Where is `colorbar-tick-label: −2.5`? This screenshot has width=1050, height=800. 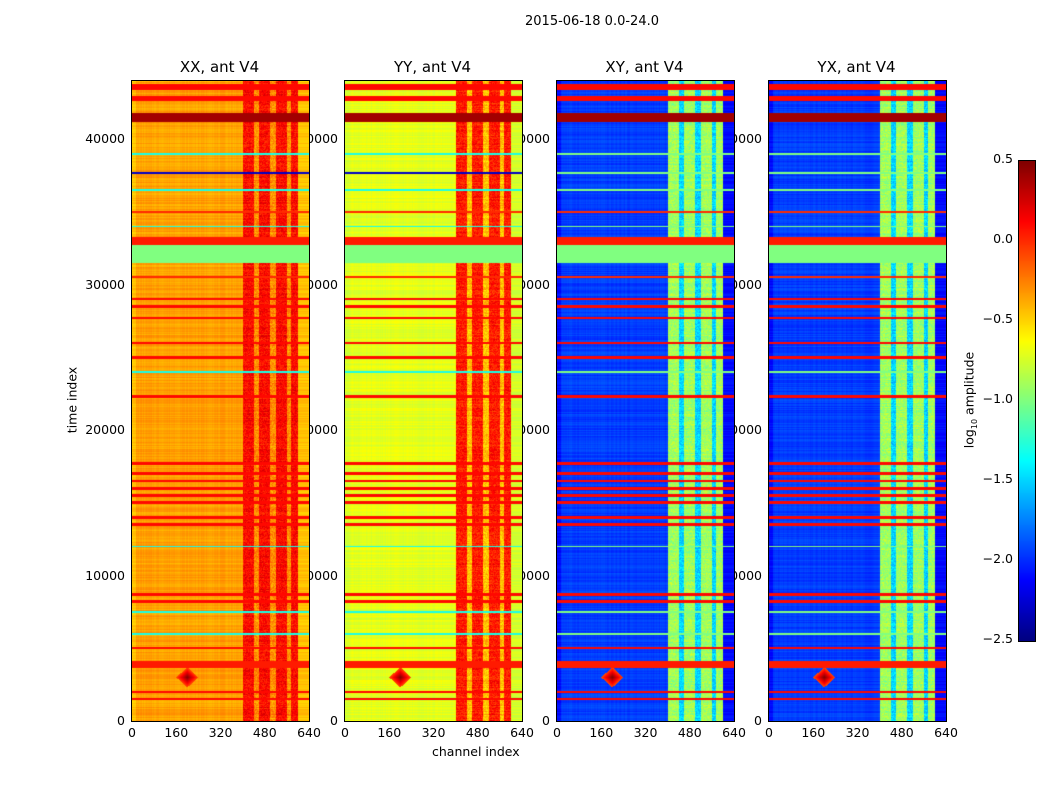
colorbar-tick-label: −2.5 is located at coordinates (997, 638).